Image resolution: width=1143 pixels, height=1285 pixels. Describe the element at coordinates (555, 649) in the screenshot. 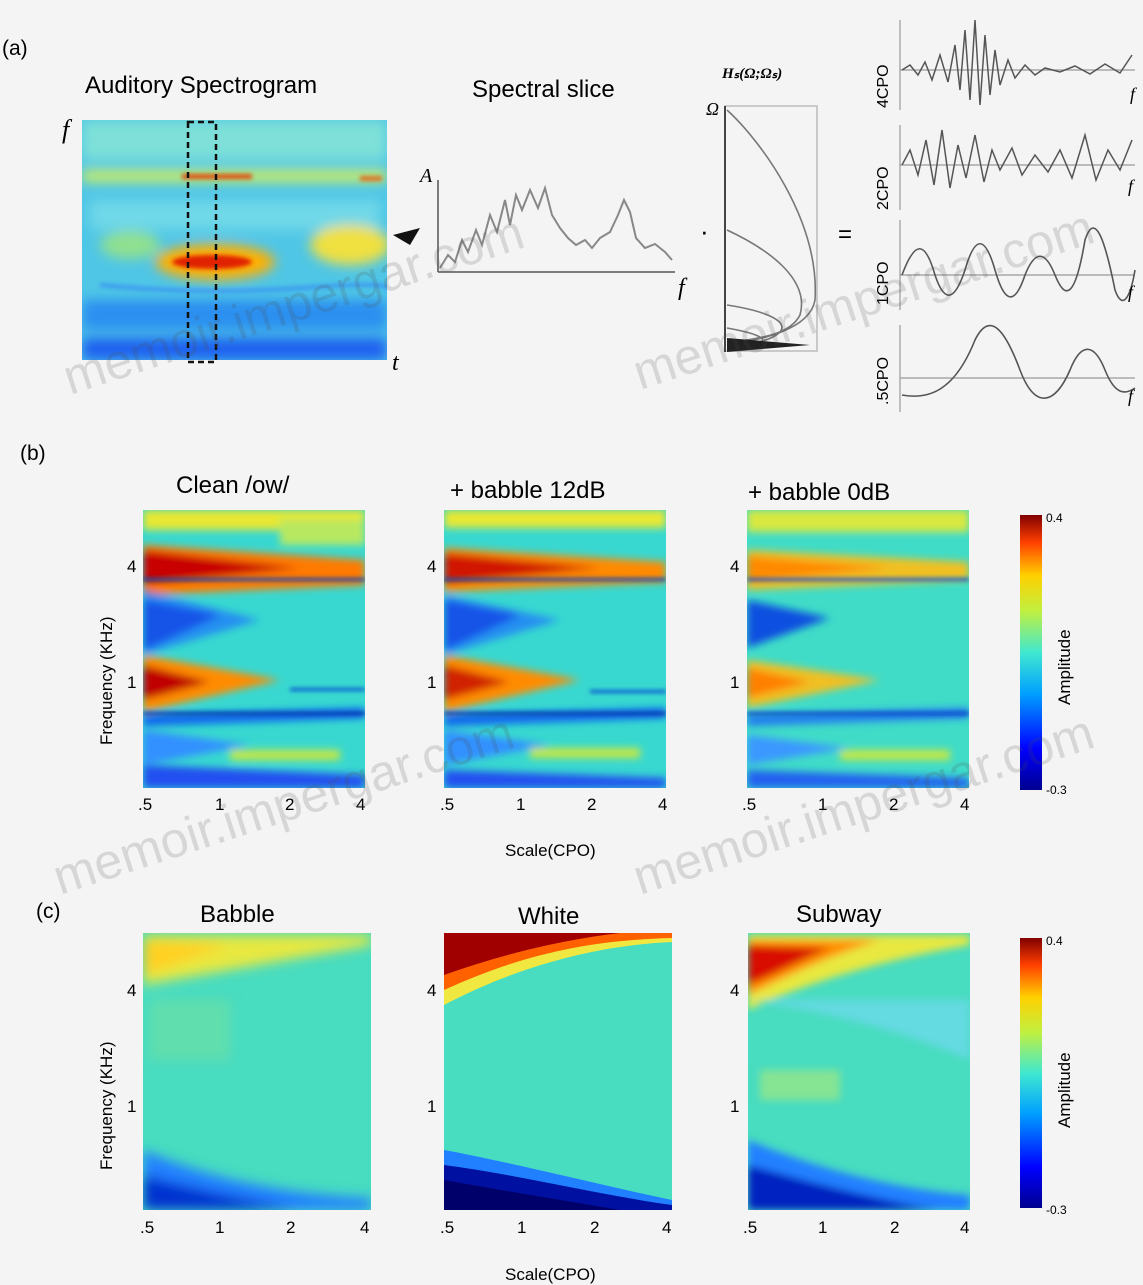

I see `heatmap-babble-12db` at that location.